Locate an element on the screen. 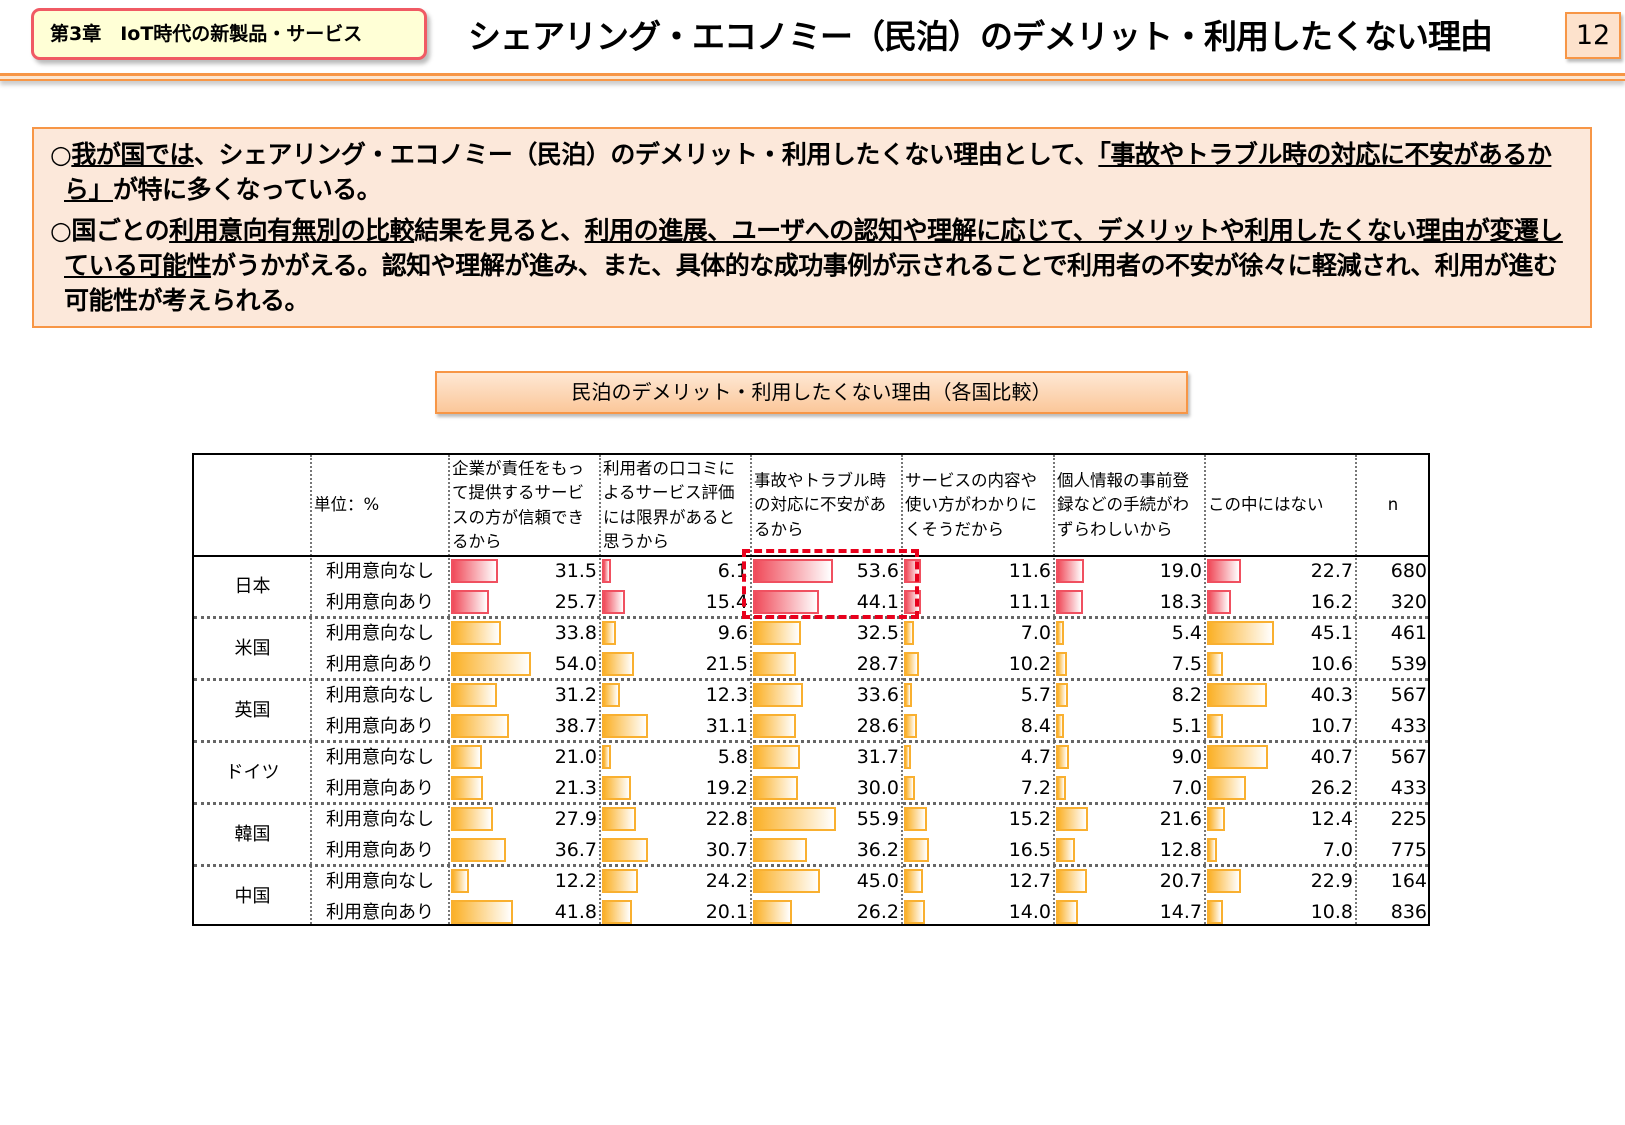  highlight-box is located at coordinates (830, 584).